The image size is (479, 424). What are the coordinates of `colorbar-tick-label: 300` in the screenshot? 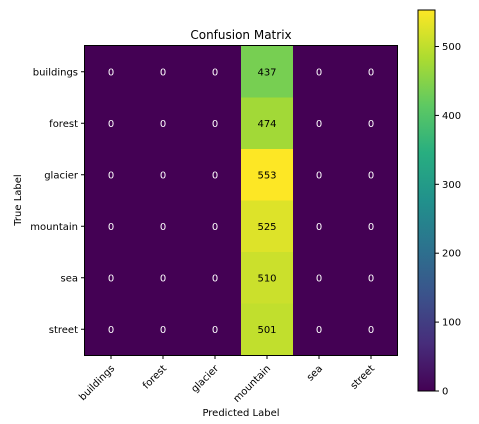 It's located at (451, 185).